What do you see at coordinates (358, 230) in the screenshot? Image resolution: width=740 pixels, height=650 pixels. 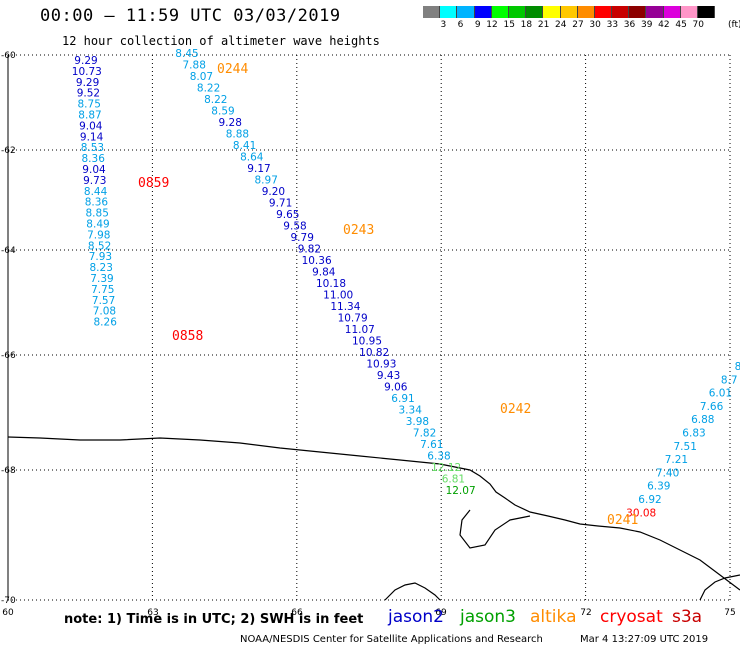 I see `time-label-0243: 0243` at bounding box center [358, 230].